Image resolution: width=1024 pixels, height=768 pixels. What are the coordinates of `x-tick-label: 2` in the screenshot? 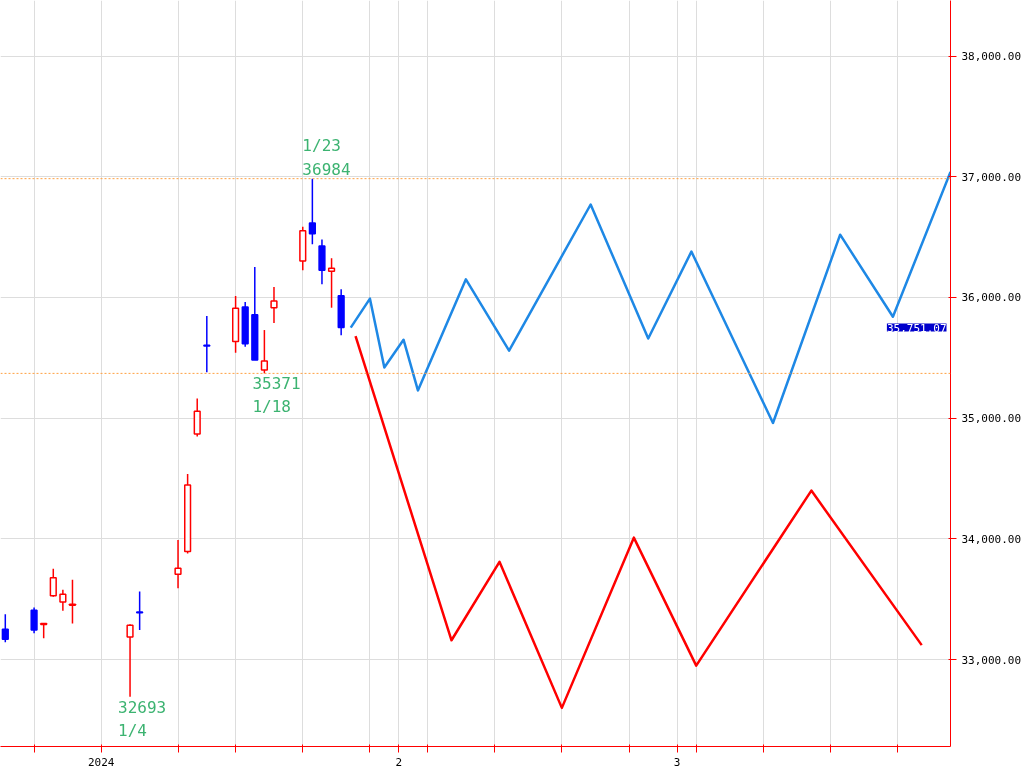 It's located at (399, 761).